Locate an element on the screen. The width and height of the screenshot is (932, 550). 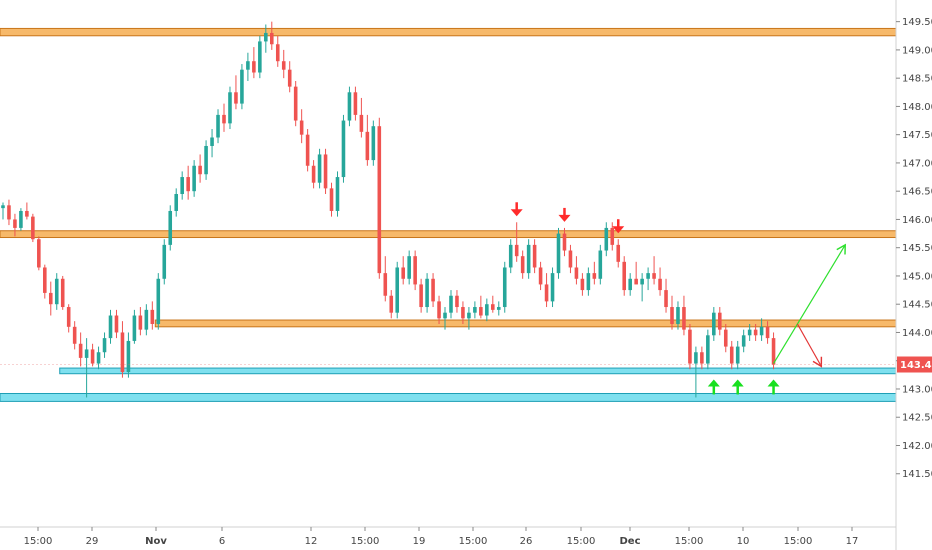
x-tick-label: 10 is located at coordinates (743, 541).